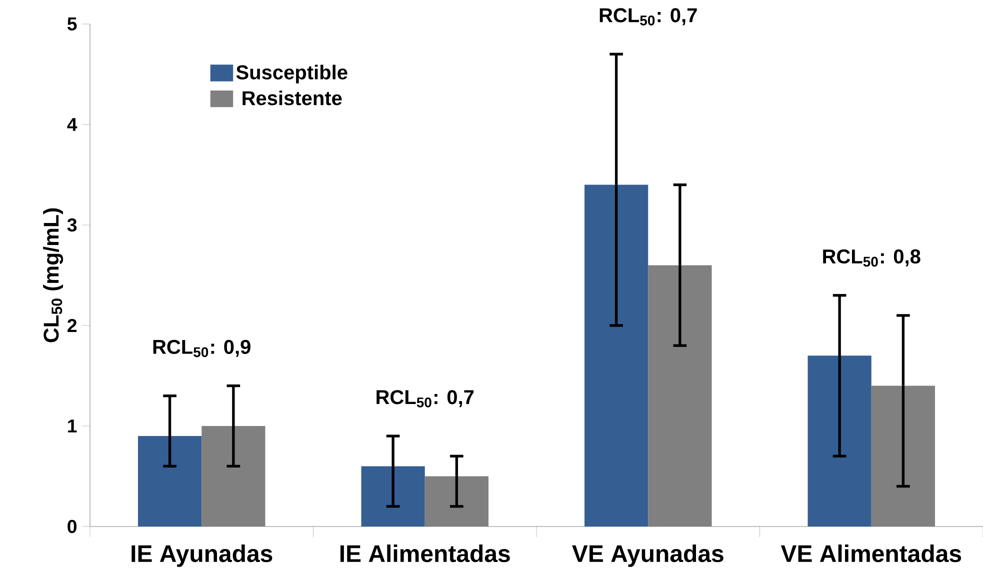 The width and height of the screenshot is (983, 582). I want to click on annotation: RCL$_{50}$: 0,8, so click(871, 257).